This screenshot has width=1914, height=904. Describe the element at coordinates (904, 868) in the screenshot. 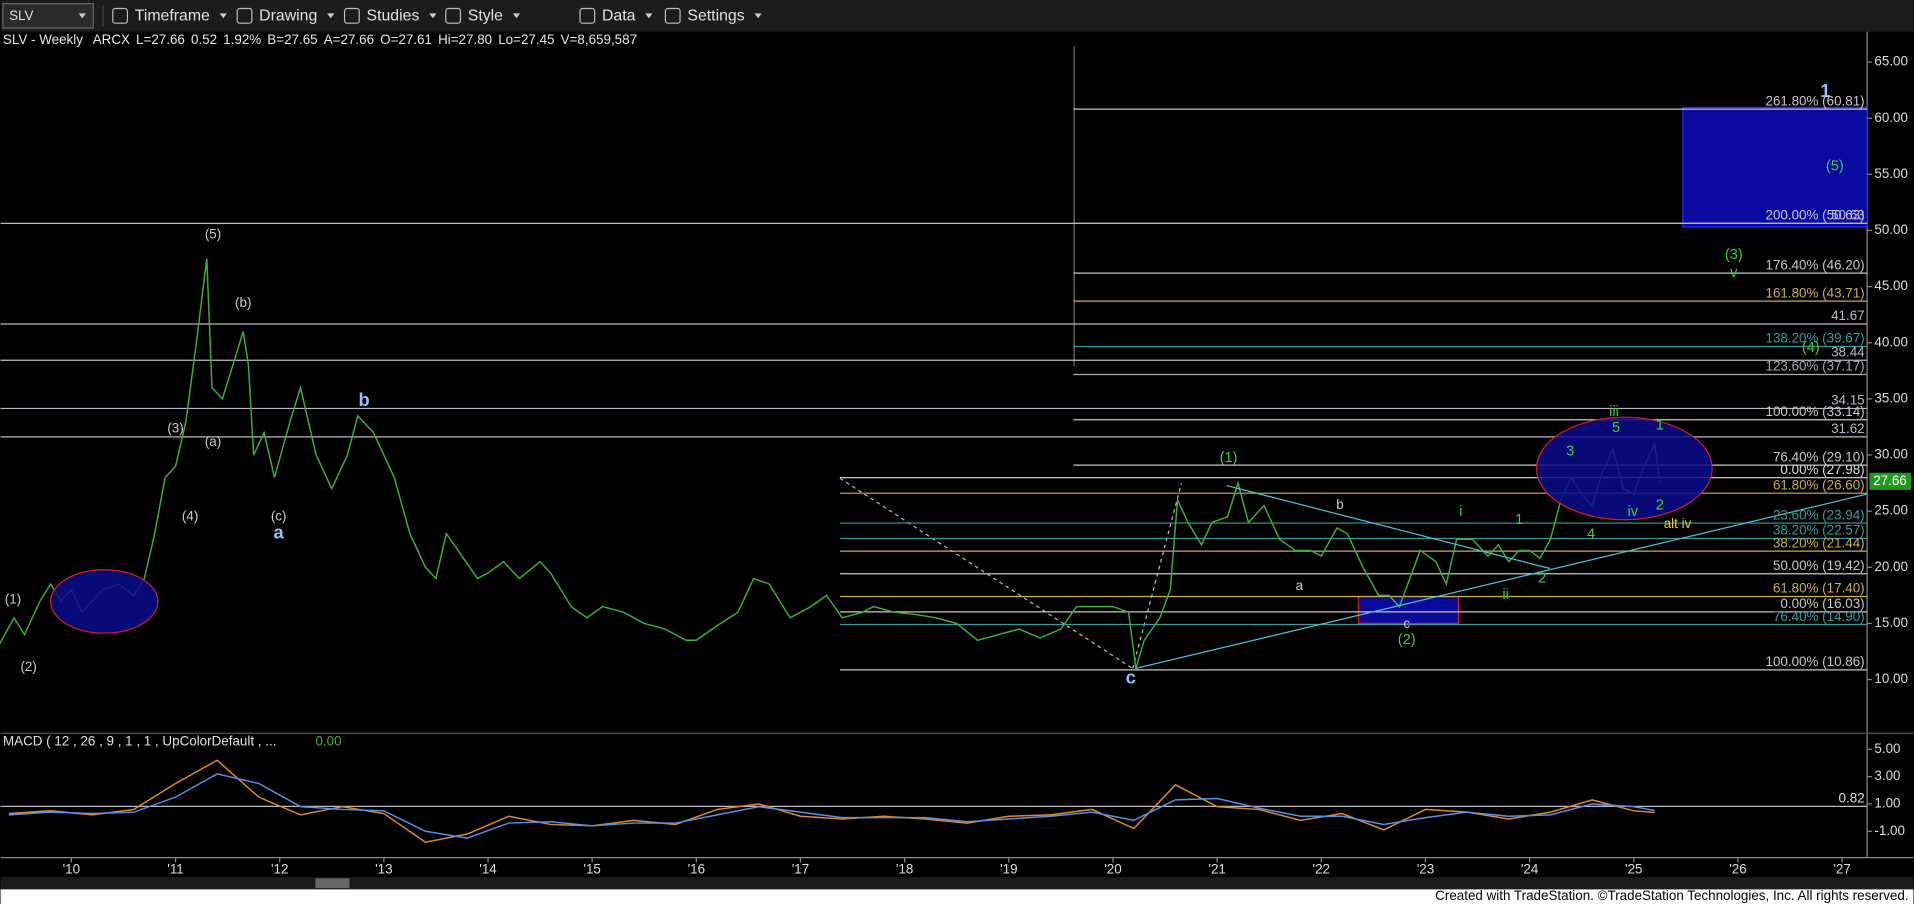

I see `x-tick-label: '18` at that location.